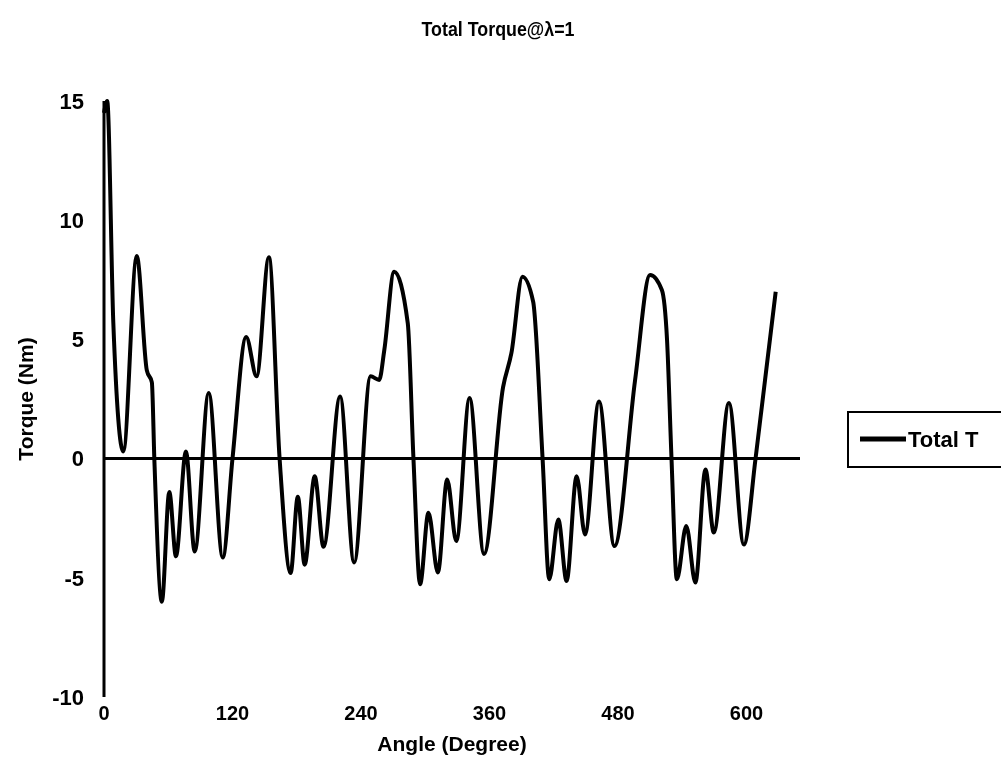  I want to click on y-tick-label: 5, so click(77, 340).